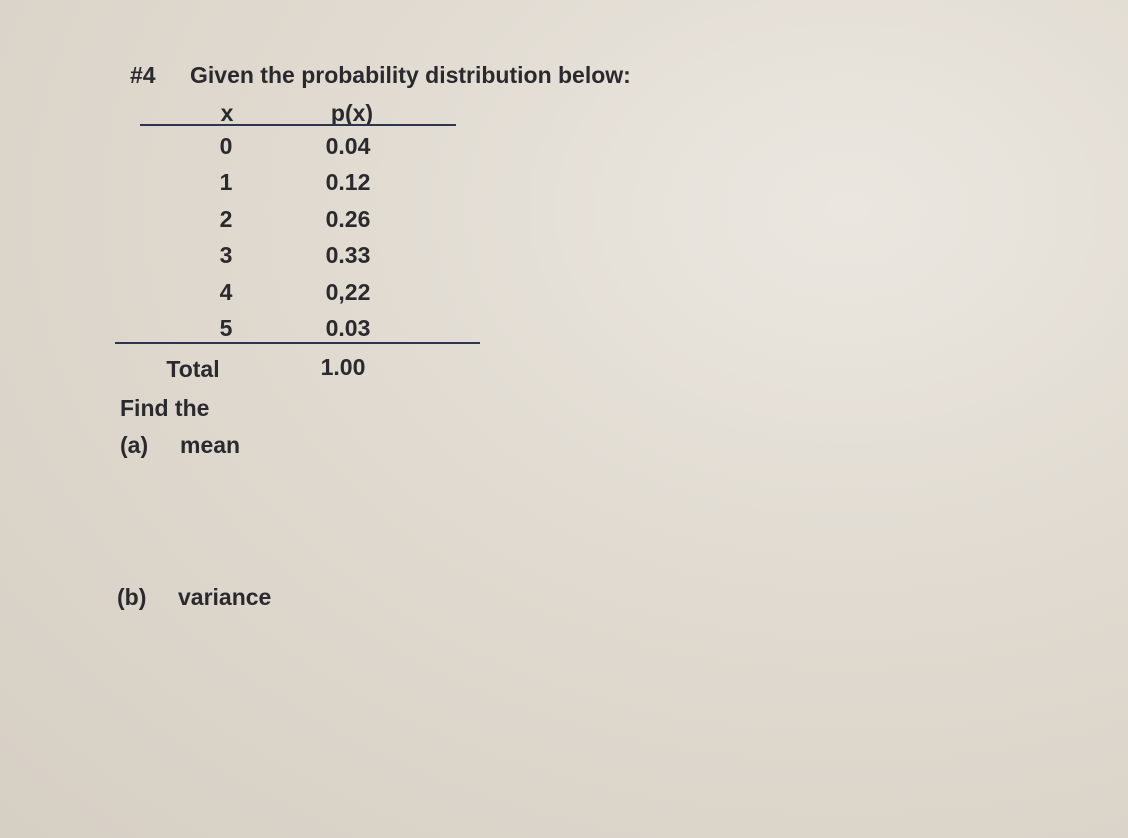 The height and width of the screenshot is (838, 1128). Describe the element at coordinates (348, 218) in the screenshot. I see `probability: 0.26` at that location.